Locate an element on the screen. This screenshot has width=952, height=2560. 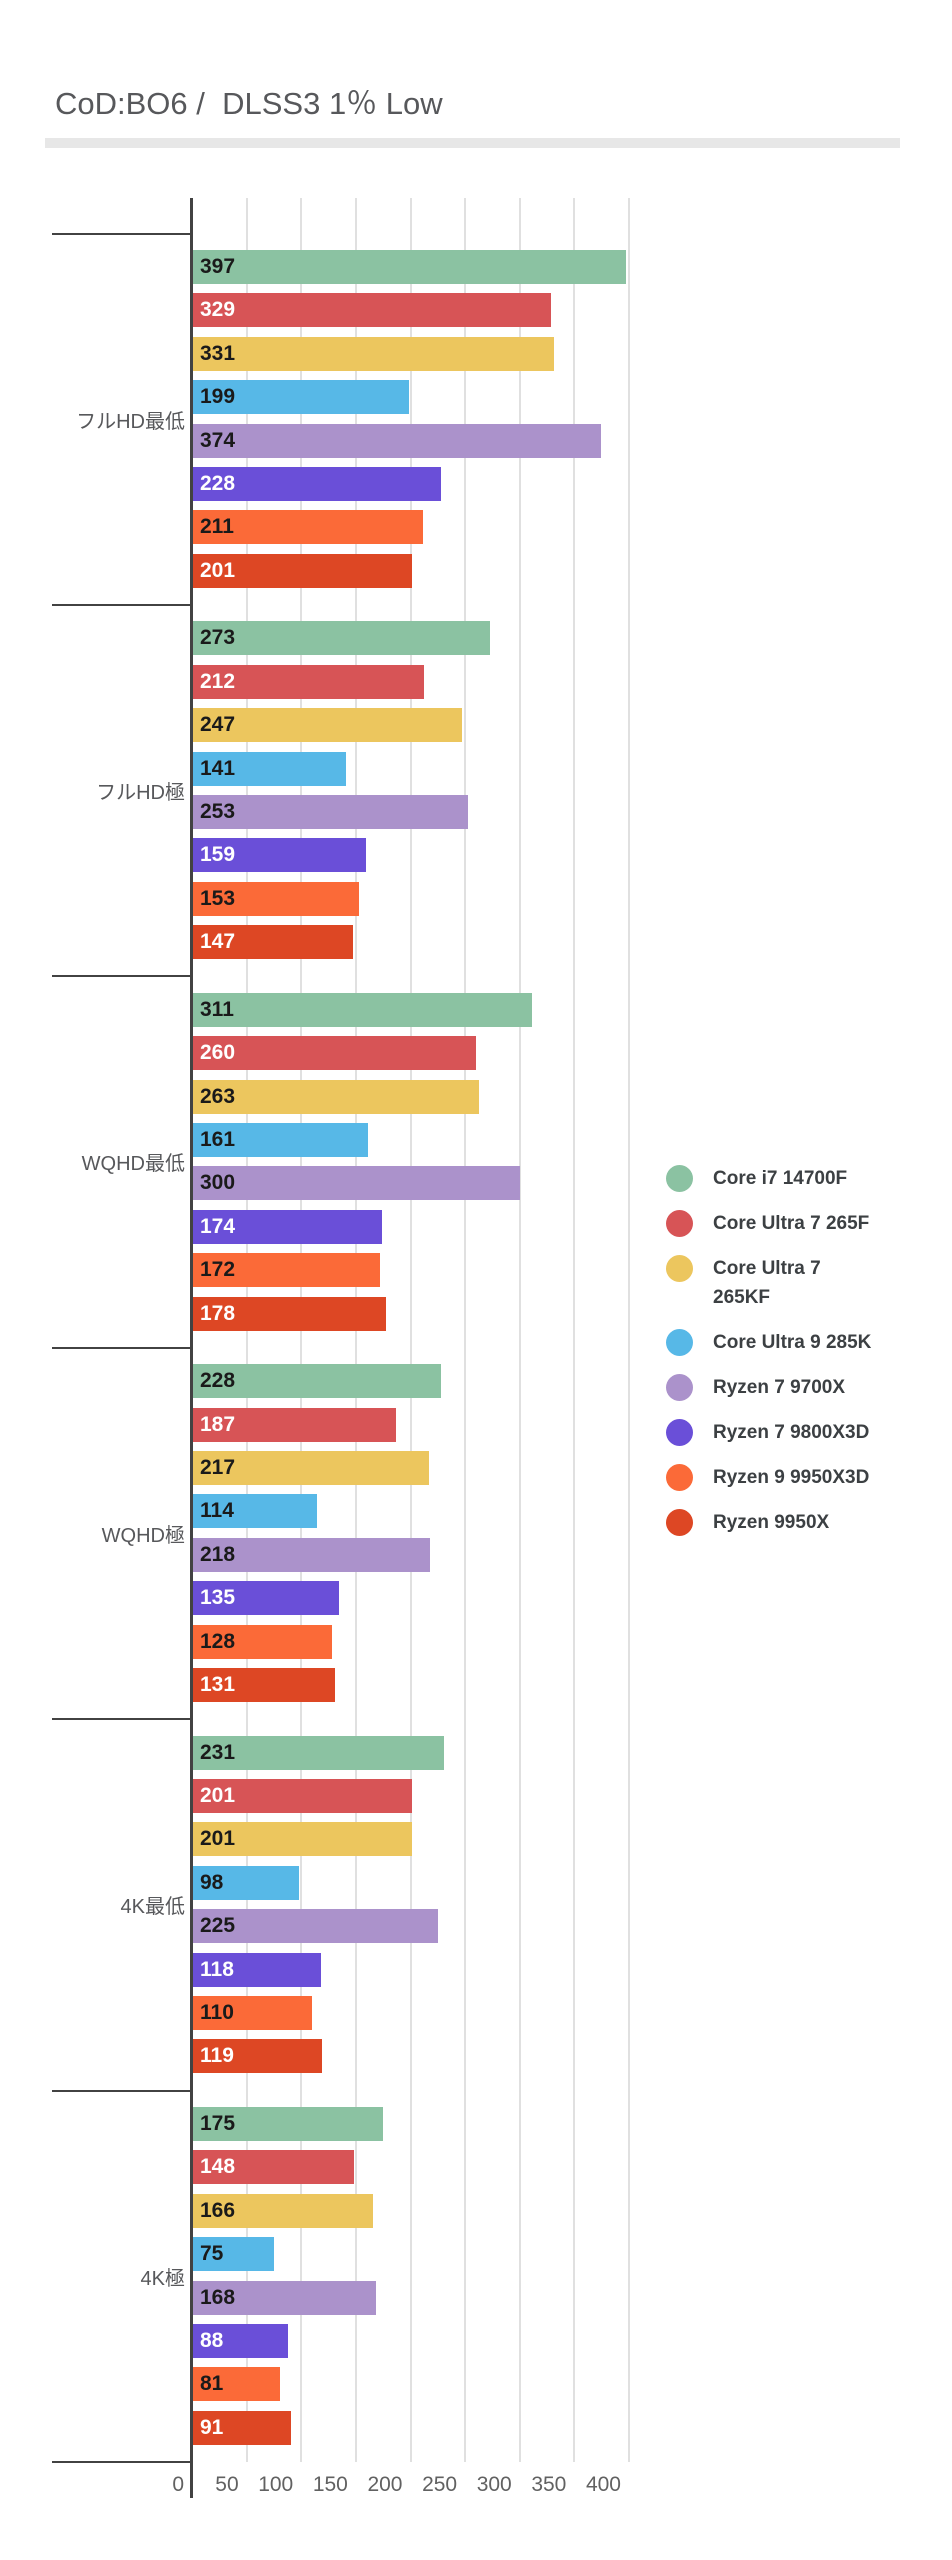
bar-ryzen-9-9950x3d-group3: 172 is located at coordinates (286, 1270).